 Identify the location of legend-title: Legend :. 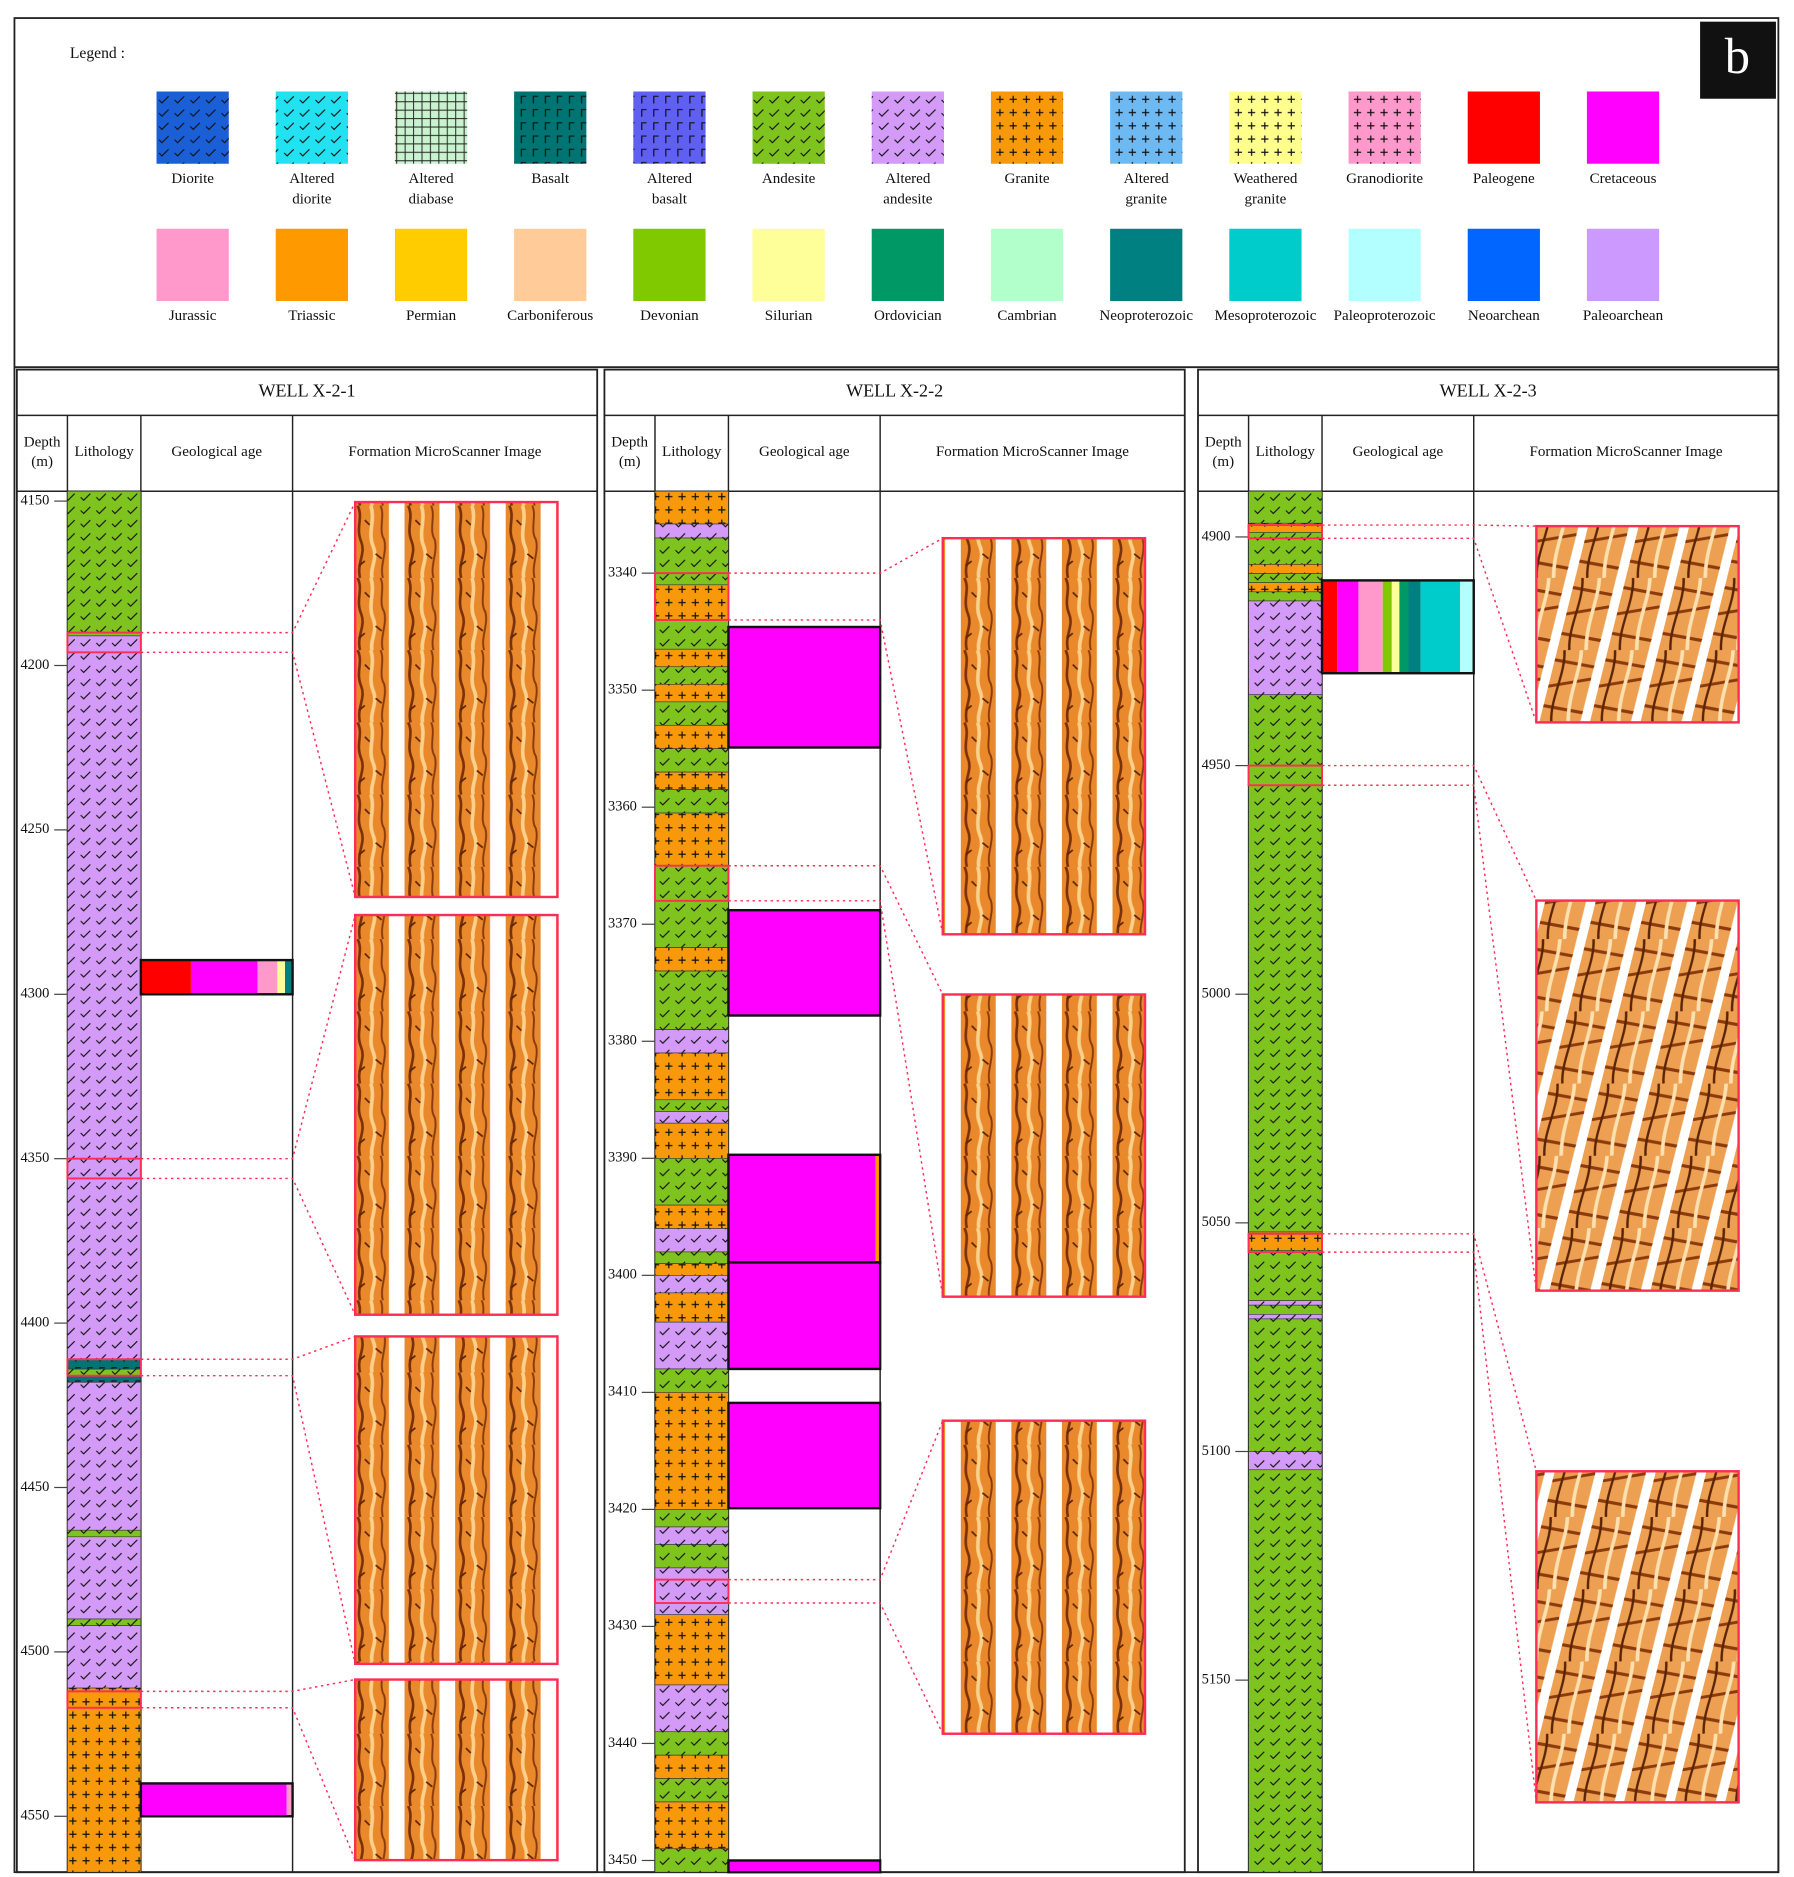
(97, 53).